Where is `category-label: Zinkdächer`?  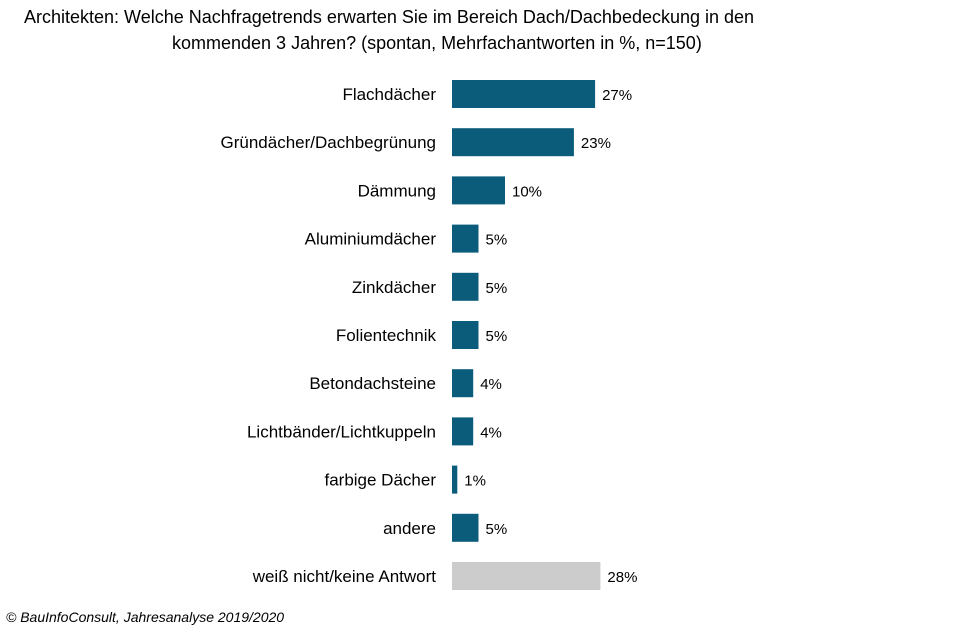 category-label: Zinkdächer is located at coordinates (394, 287).